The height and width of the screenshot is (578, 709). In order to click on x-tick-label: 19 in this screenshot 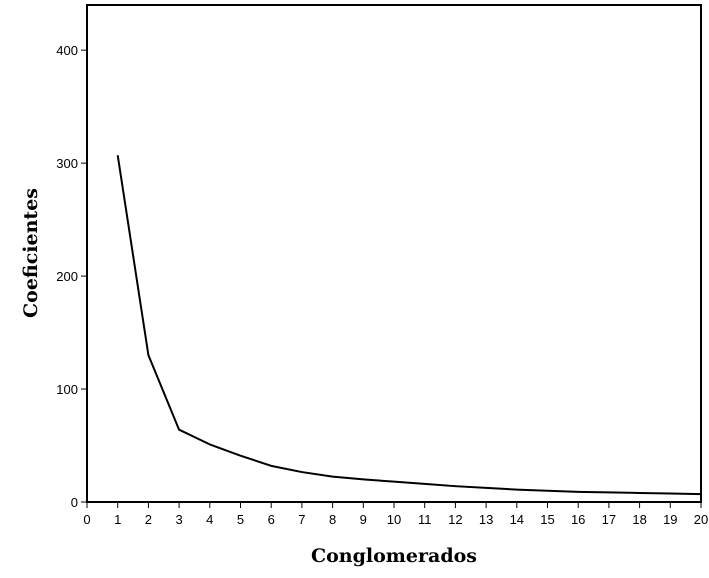, I will do `click(670, 519)`.